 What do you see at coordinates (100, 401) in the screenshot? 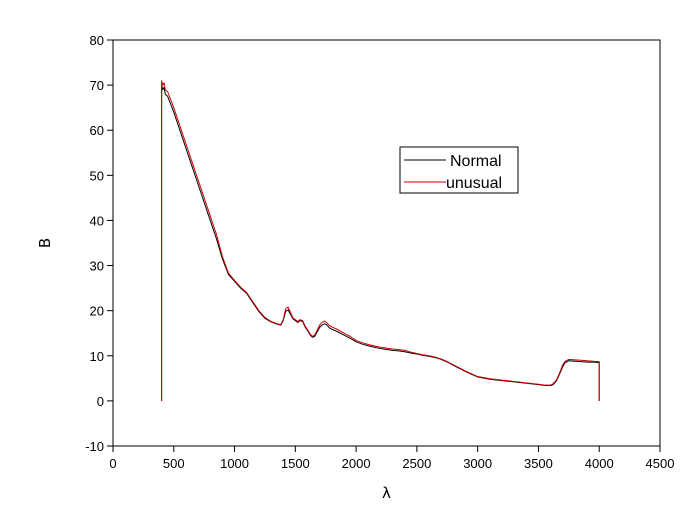
I see `y-tick-label: 0` at bounding box center [100, 401].